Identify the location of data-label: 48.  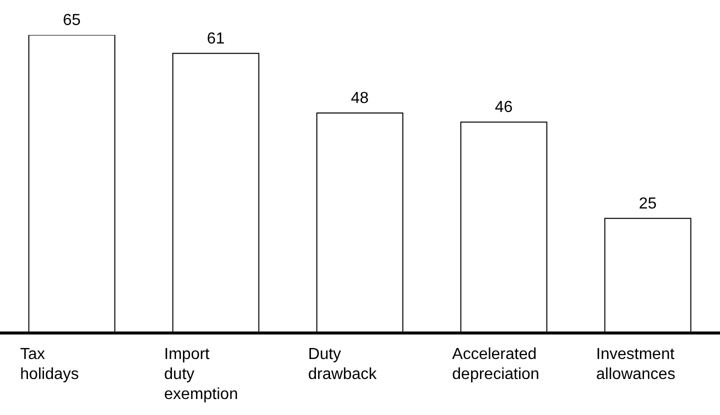
(359, 98).